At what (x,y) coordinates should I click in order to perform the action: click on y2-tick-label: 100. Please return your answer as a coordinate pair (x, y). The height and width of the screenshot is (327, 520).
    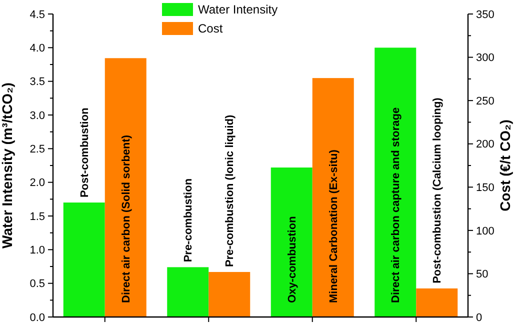
    Looking at the image, I should click on (485, 231).